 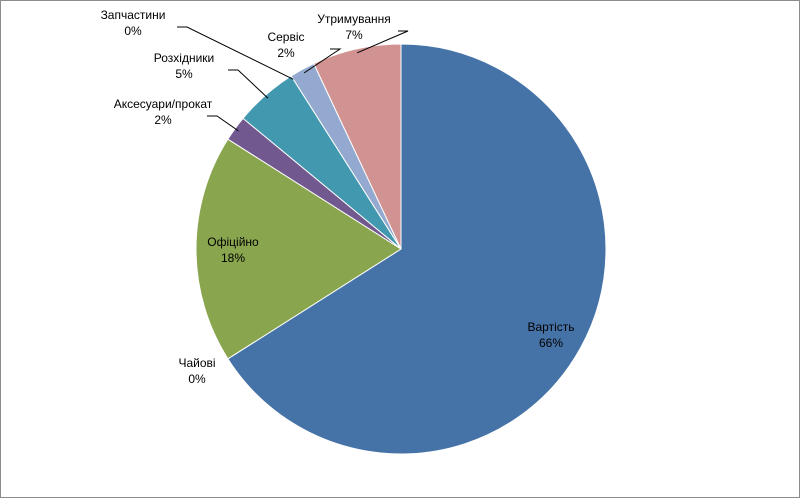 What do you see at coordinates (248, 84) in the screenshot?
I see `leader-line-розхідники` at bounding box center [248, 84].